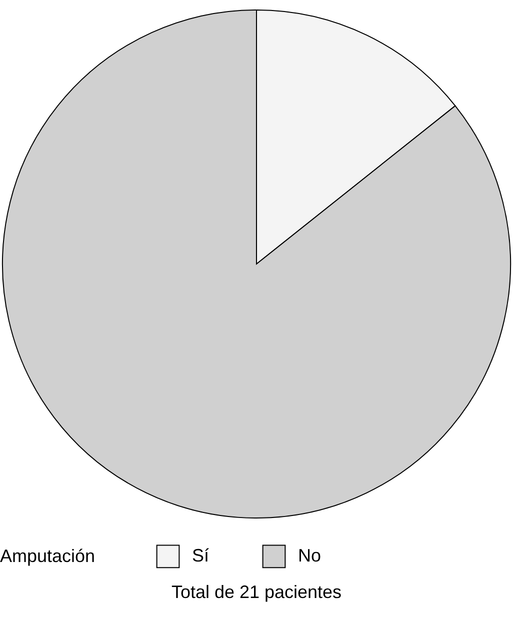  Describe the element at coordinates (48, 556) in the screenshot. I see `legend-title: Amputación` at that location.